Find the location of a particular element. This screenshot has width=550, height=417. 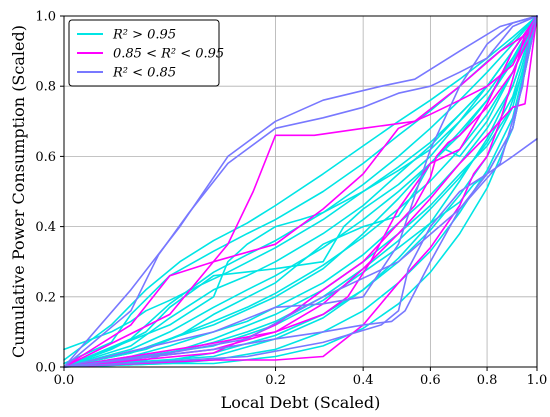

y-tick-label: 0.8 is located at coordinates (45, 87).